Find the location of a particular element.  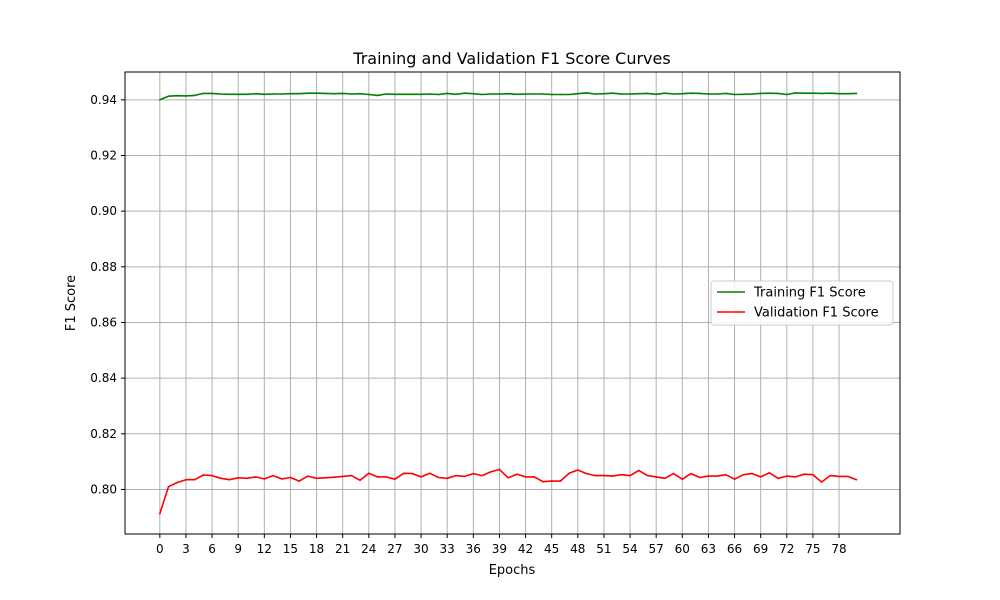

x-tick-label: 24 is located at coordinates (368, 549).